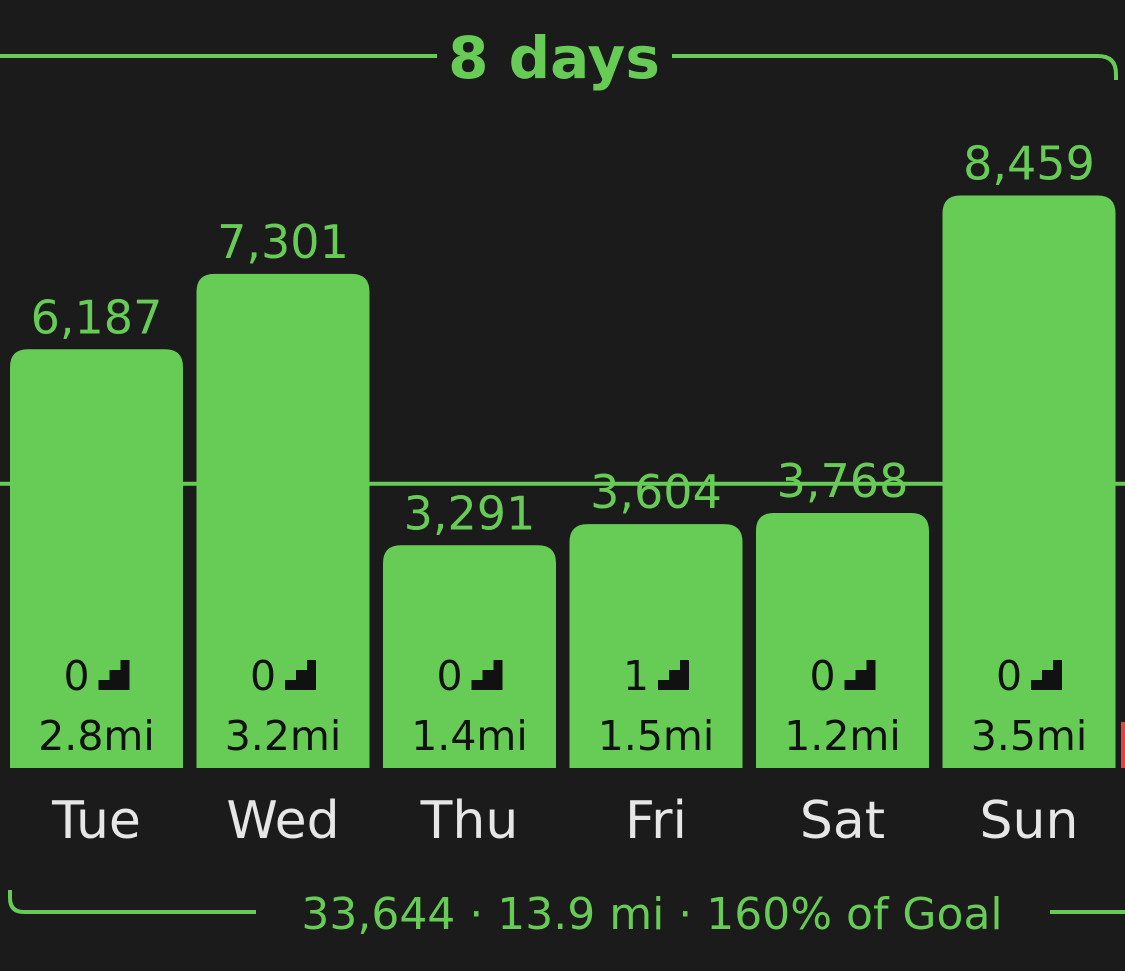  I want to click on bar-sun, so click(1029, 481).